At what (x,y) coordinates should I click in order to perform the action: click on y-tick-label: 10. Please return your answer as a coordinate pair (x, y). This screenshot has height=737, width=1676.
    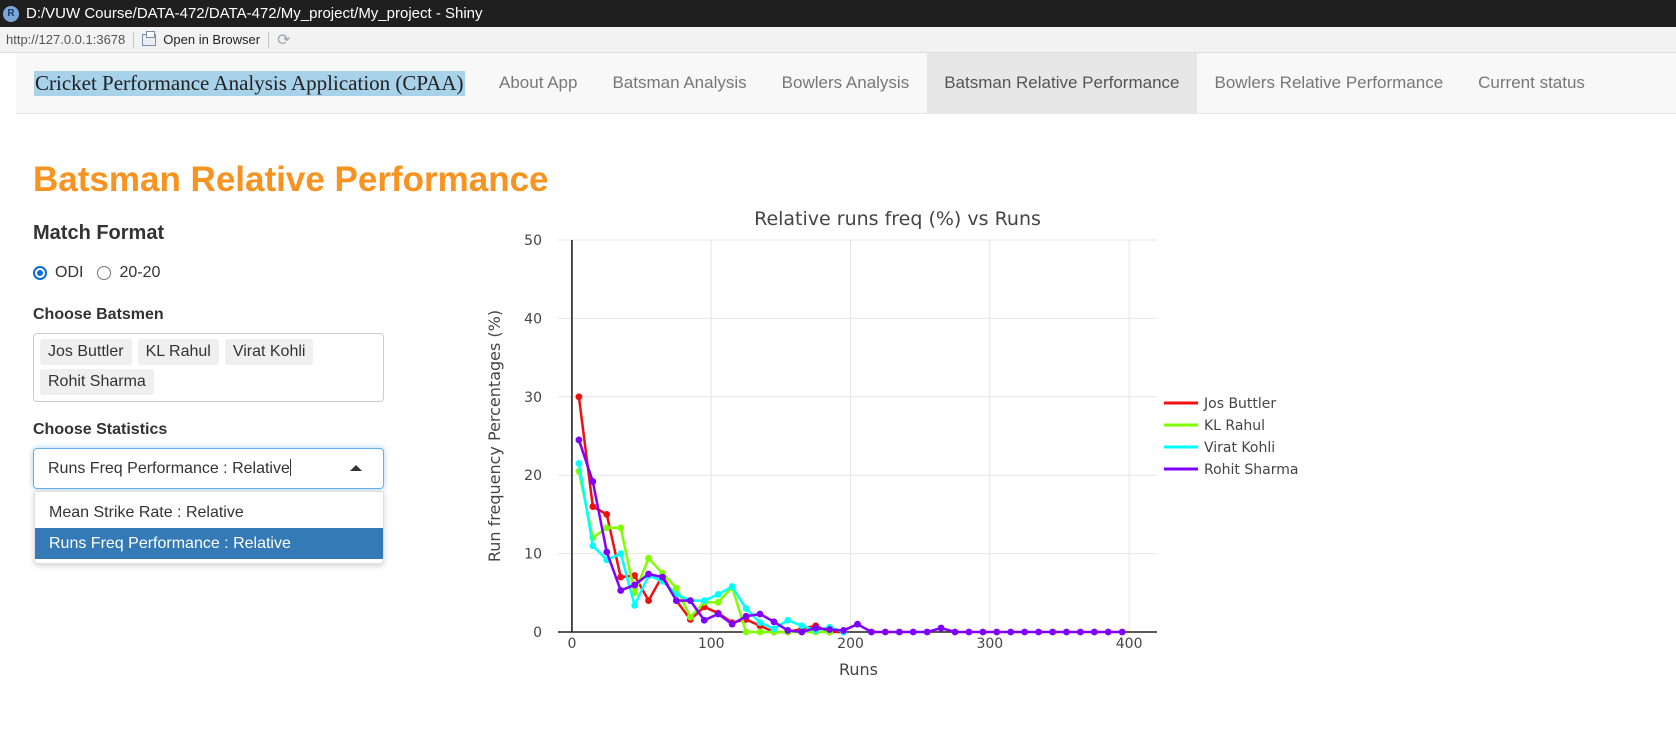
    Looking at the image, I should click on (533, 555).